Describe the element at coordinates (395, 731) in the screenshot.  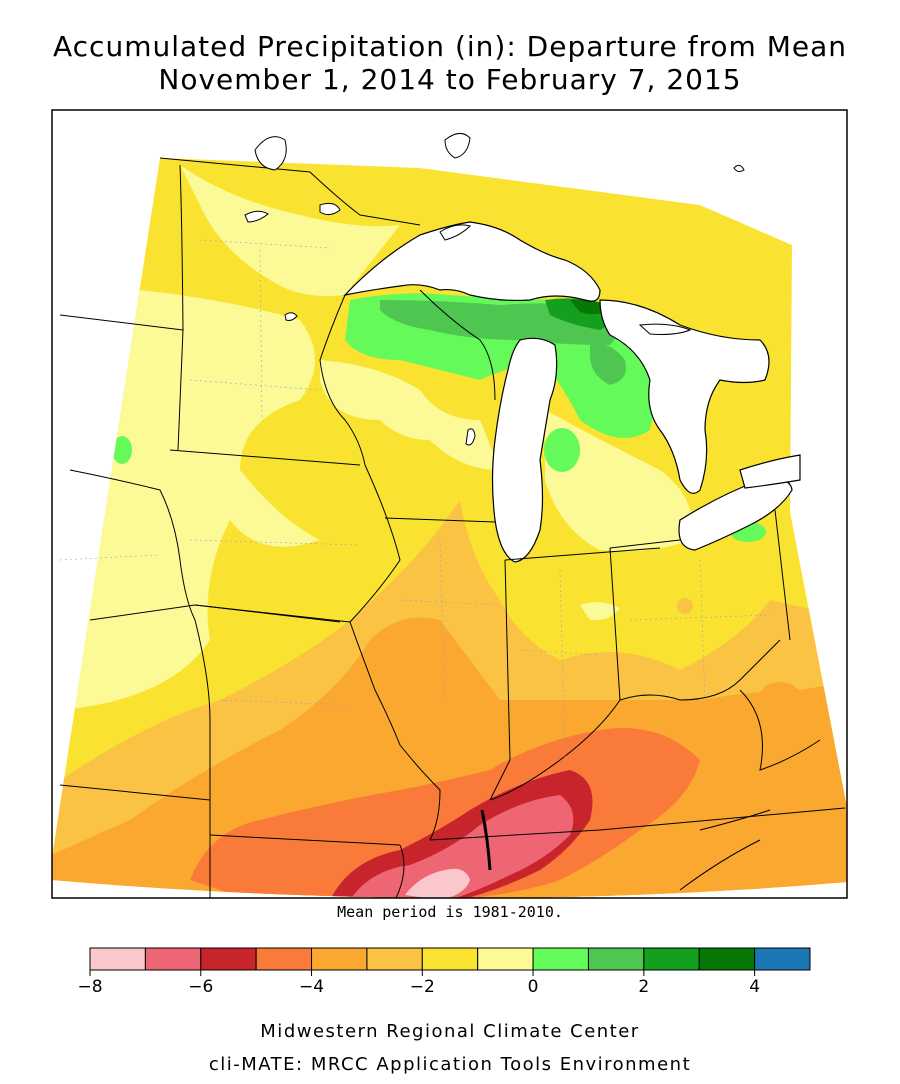
I see `border-mo-il` at that location.